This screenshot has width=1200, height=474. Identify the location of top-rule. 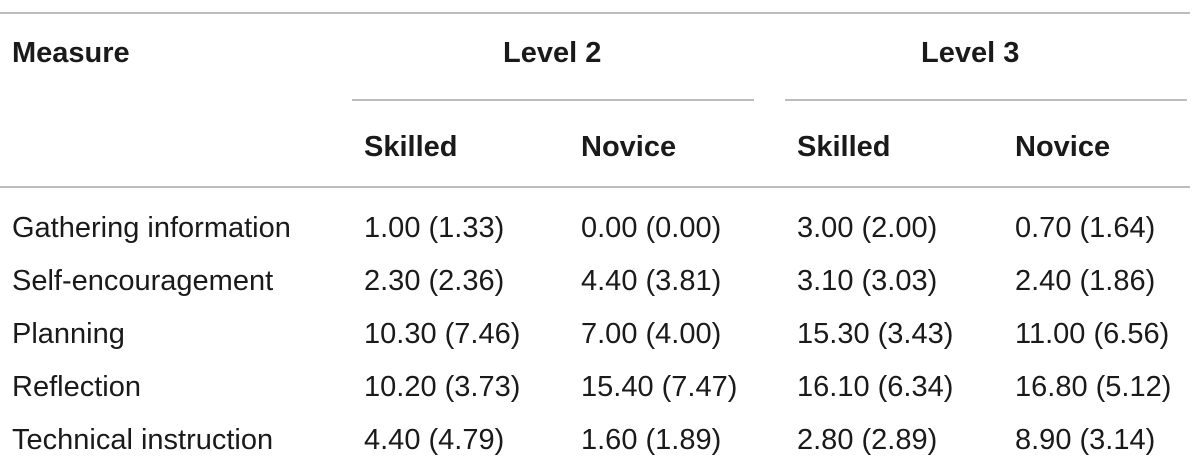
(595, 13).